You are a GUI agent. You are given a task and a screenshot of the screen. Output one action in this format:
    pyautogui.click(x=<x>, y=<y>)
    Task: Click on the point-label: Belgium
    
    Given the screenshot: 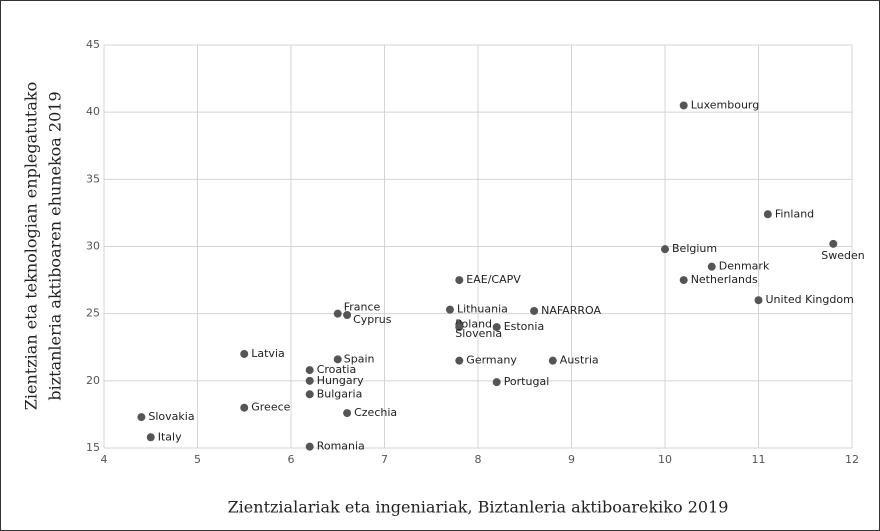 What is the action you would take?
    pyautogui.click(x=694, y=248)
    